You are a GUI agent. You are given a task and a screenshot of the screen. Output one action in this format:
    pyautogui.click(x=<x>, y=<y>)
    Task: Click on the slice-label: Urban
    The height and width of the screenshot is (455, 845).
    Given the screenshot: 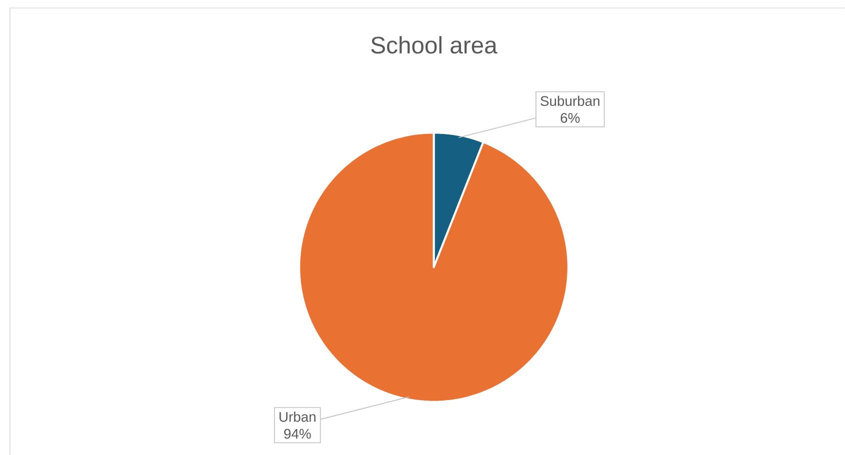 What is the action you would take?
    pyautogui.click(x=298, y=417)
    